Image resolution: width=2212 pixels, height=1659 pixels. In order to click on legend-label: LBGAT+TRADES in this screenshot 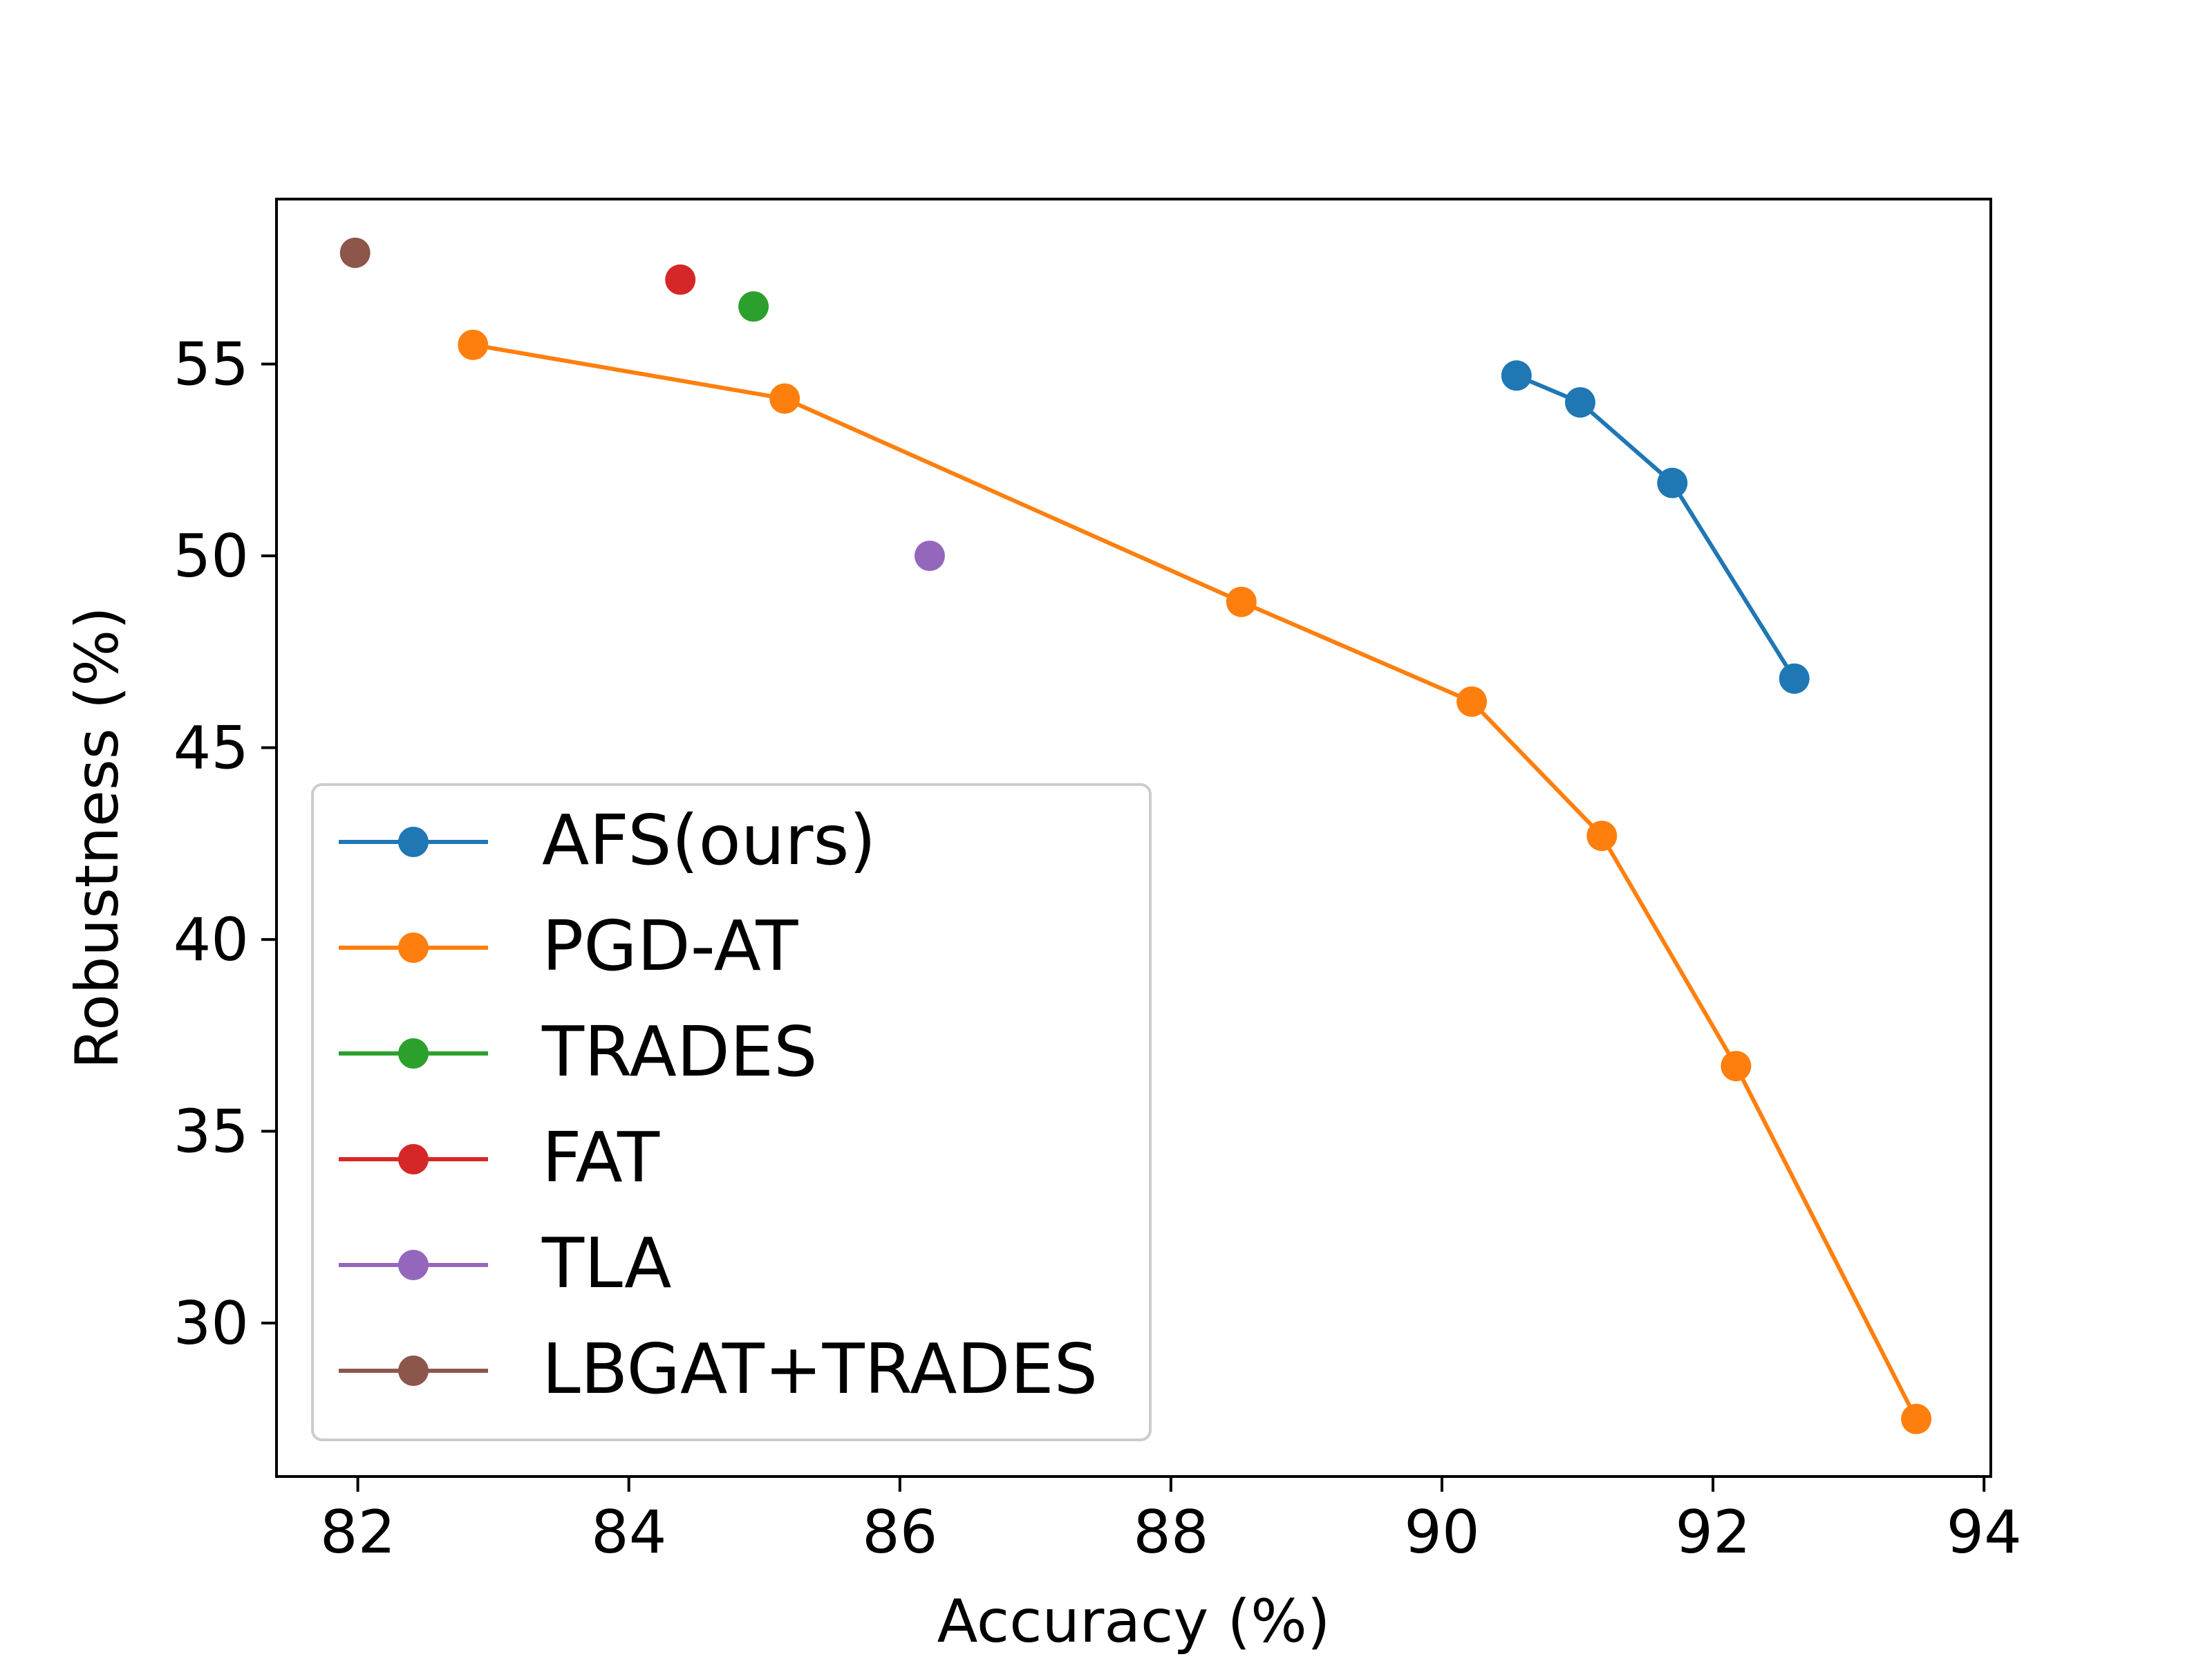, I will do `click(820, 1369)`.